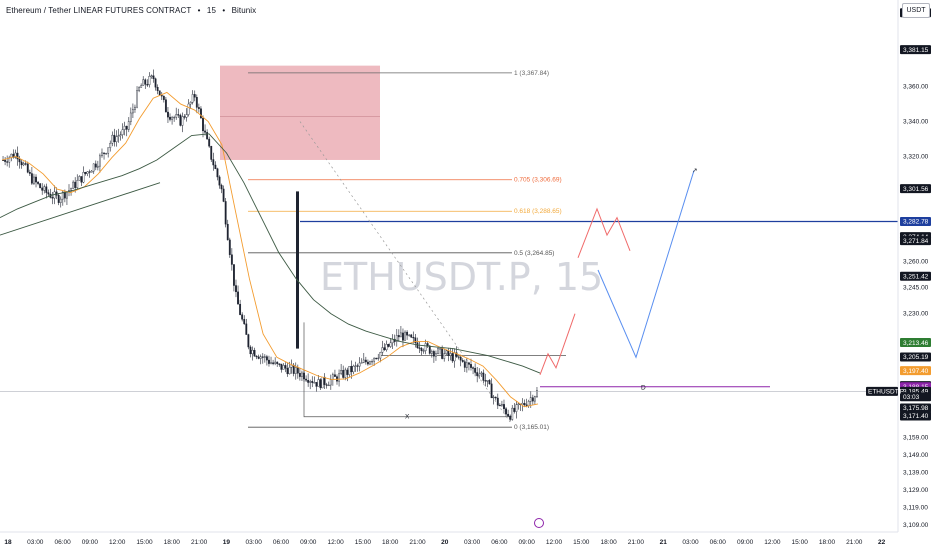  What do you see at coordinates (916, 10) in the screenshot?
I see `currency-button: USDT` at bounding box center [916, 10].